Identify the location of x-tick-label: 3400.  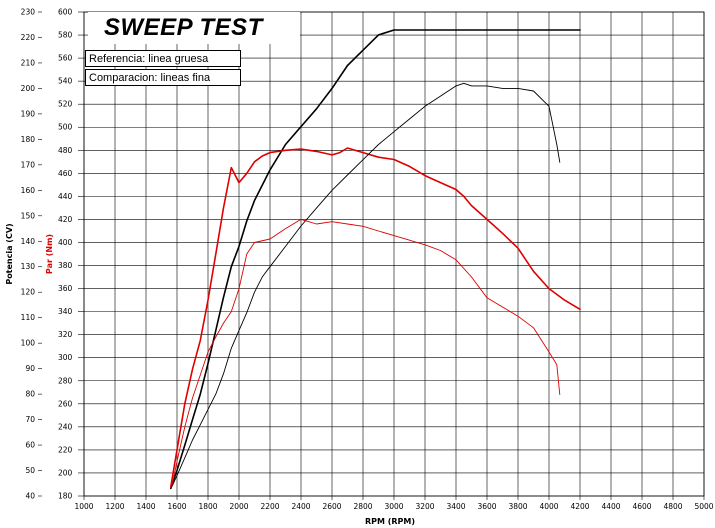
(455, 506).